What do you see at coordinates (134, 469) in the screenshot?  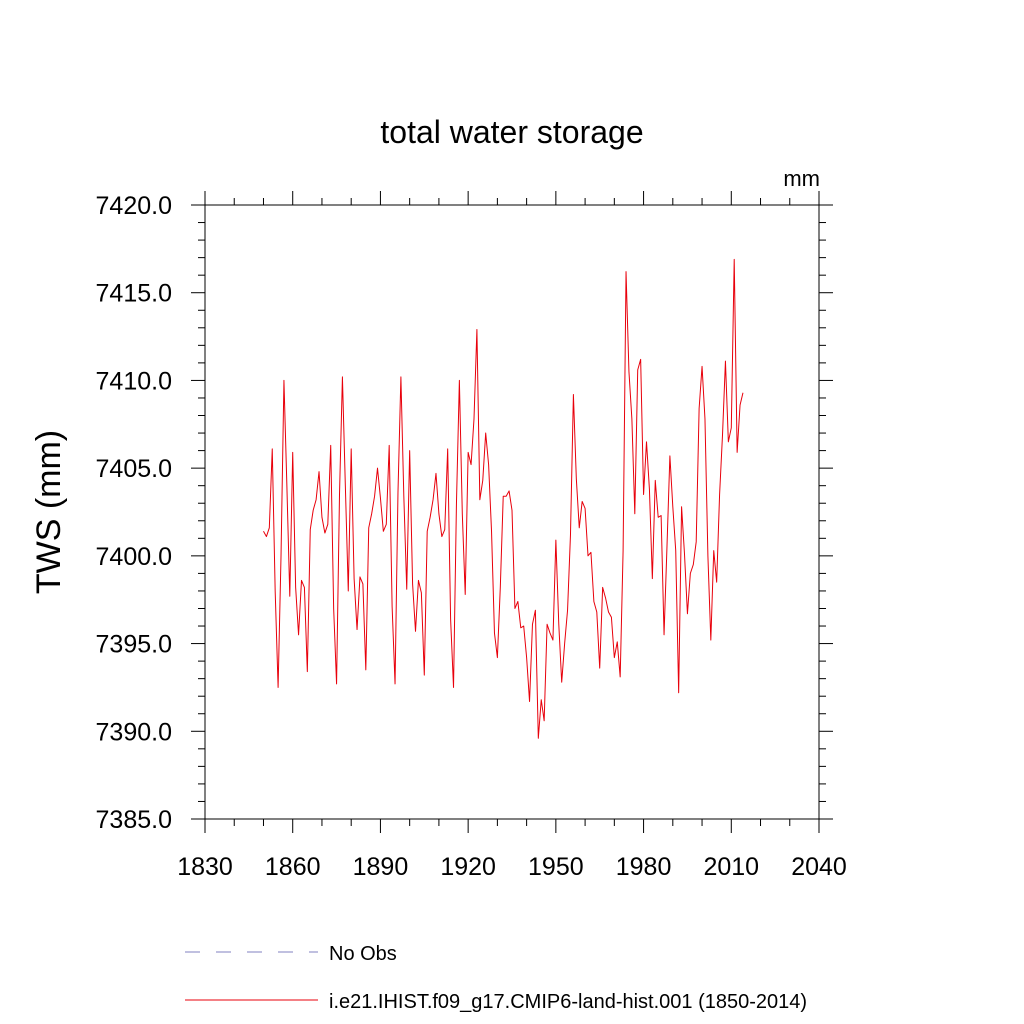 I see `y-tick-label: 7405.0` at bounding box center [134, 469].